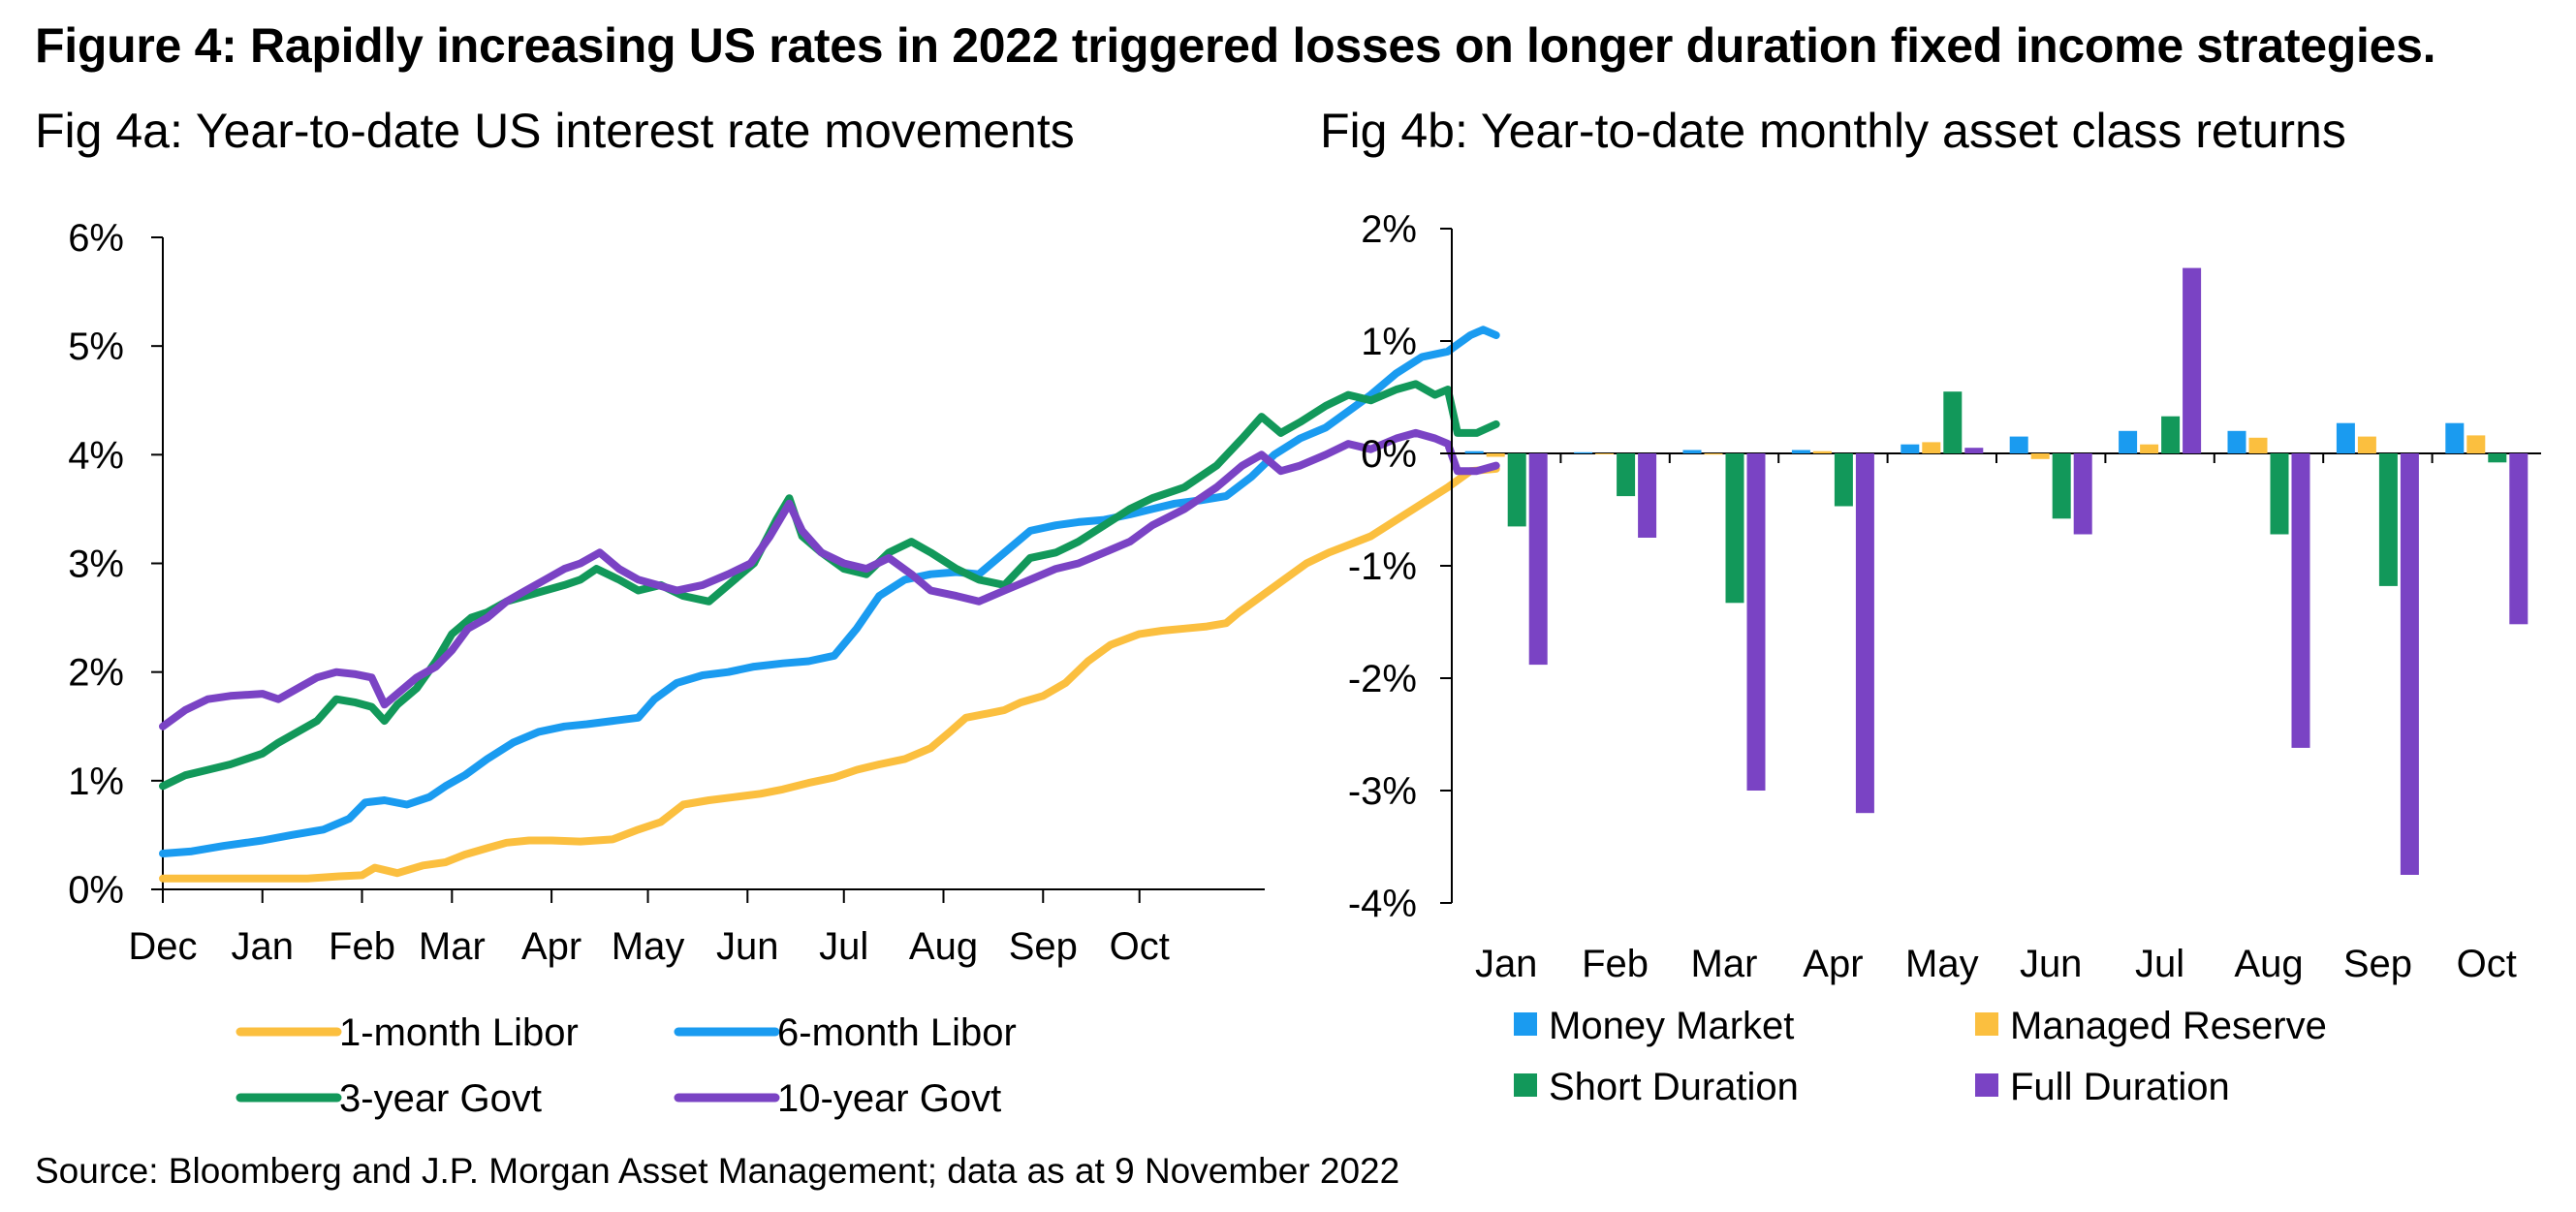  What do you see at coordinates (2366, 444) in the screenshot?
I see `bar-managed-reserve-sep` at bounding box center [2366, 444].